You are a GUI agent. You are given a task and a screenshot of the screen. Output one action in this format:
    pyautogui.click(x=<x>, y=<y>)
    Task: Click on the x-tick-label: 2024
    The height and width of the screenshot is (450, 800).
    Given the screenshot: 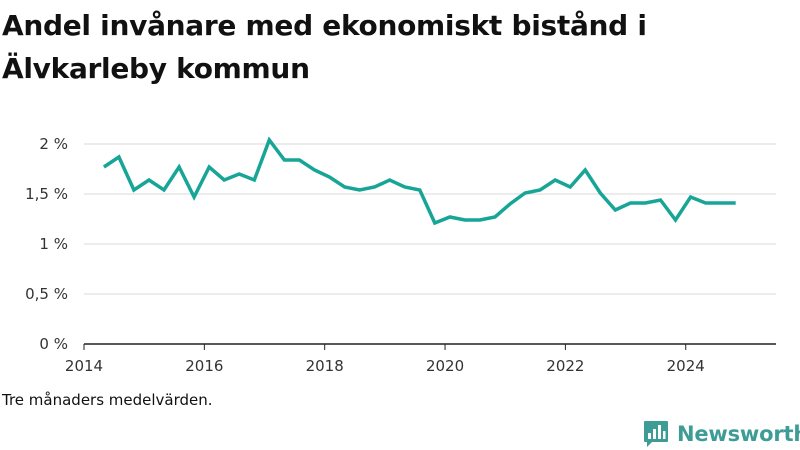 What is the action you would take?
    pyautogui.click(x=686, y=366)
    